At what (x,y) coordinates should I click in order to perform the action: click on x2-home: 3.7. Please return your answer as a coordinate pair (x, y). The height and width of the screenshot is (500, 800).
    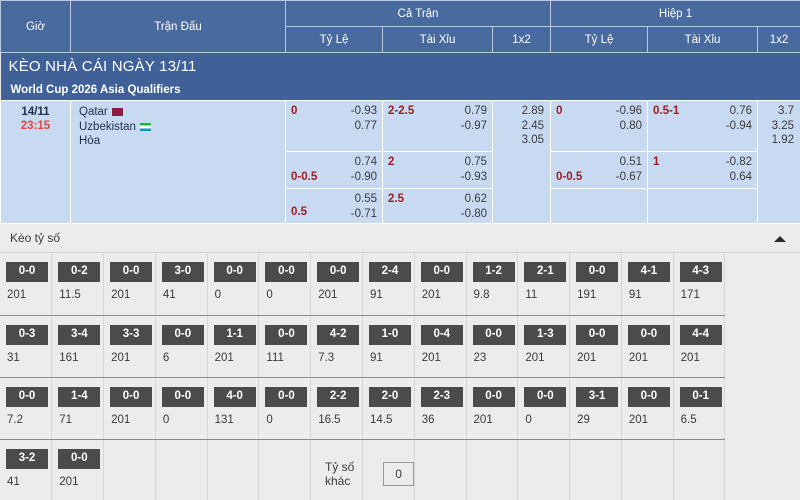
    Looking at the image, I should click on (786, 111).